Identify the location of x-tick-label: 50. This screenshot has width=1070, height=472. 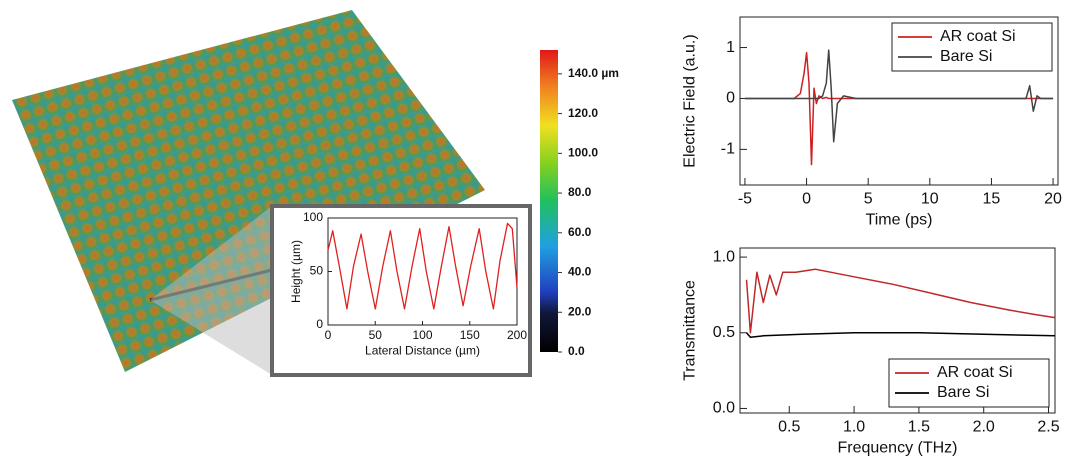
(376, 335).